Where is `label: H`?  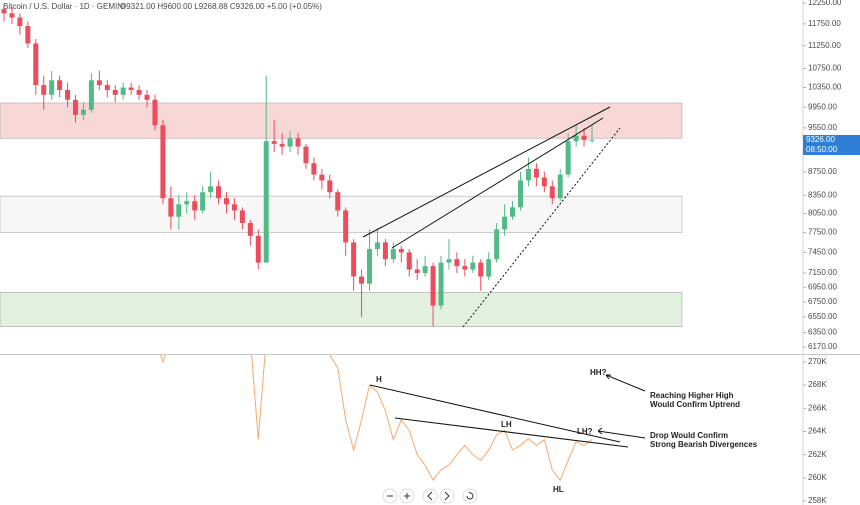
label: H is located at coordinates (379, 379).